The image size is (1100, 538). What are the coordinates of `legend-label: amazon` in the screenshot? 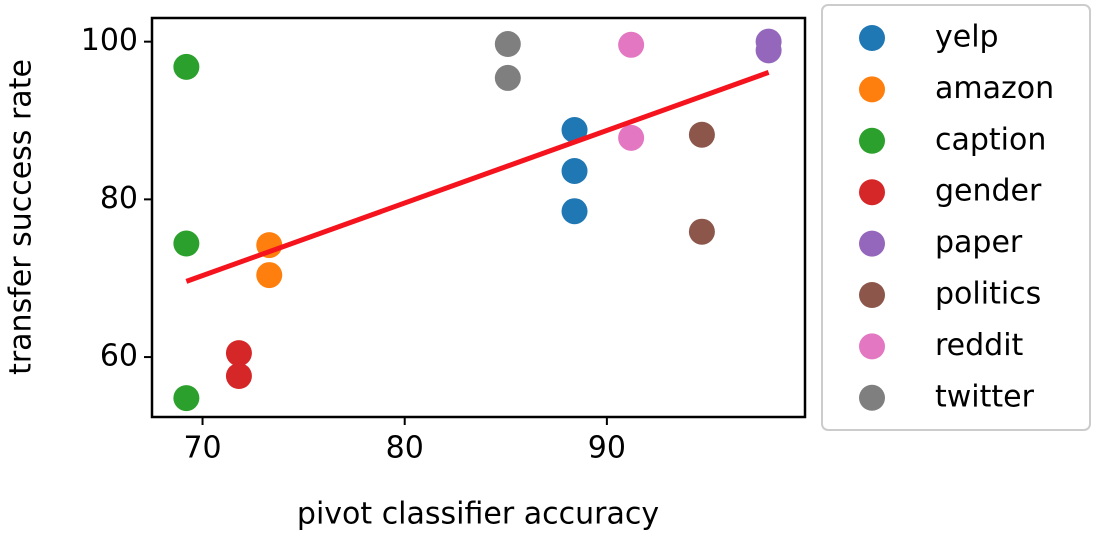 It's located at (994, 88).